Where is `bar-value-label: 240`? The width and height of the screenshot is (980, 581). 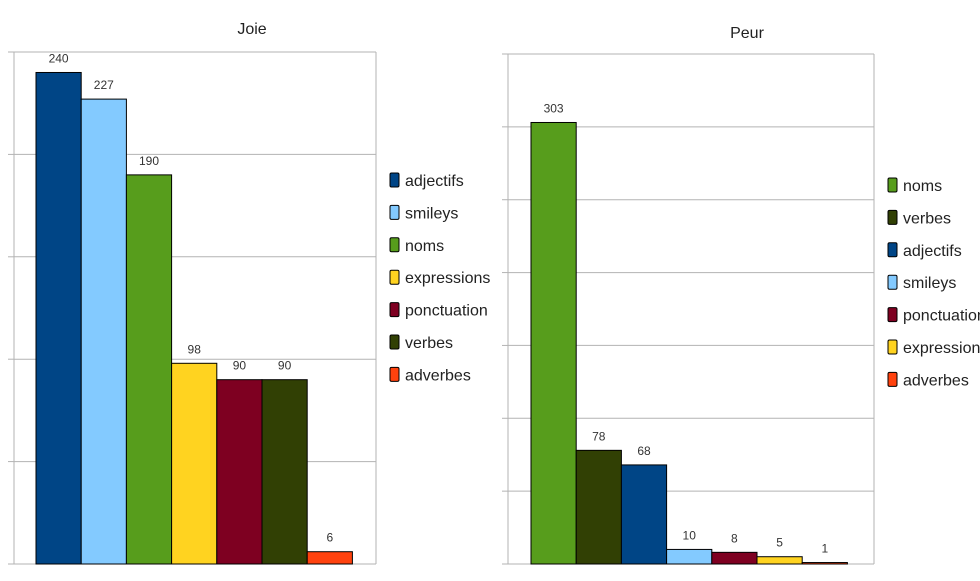 bar-value-label: 240 is located at coordinates (59, 58).